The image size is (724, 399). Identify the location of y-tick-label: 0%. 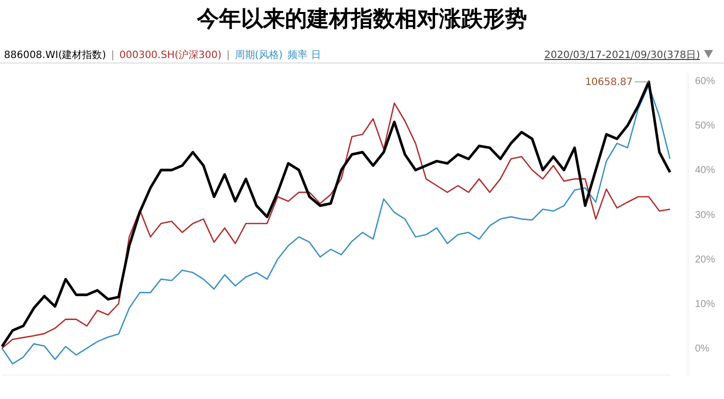
(702, 348).